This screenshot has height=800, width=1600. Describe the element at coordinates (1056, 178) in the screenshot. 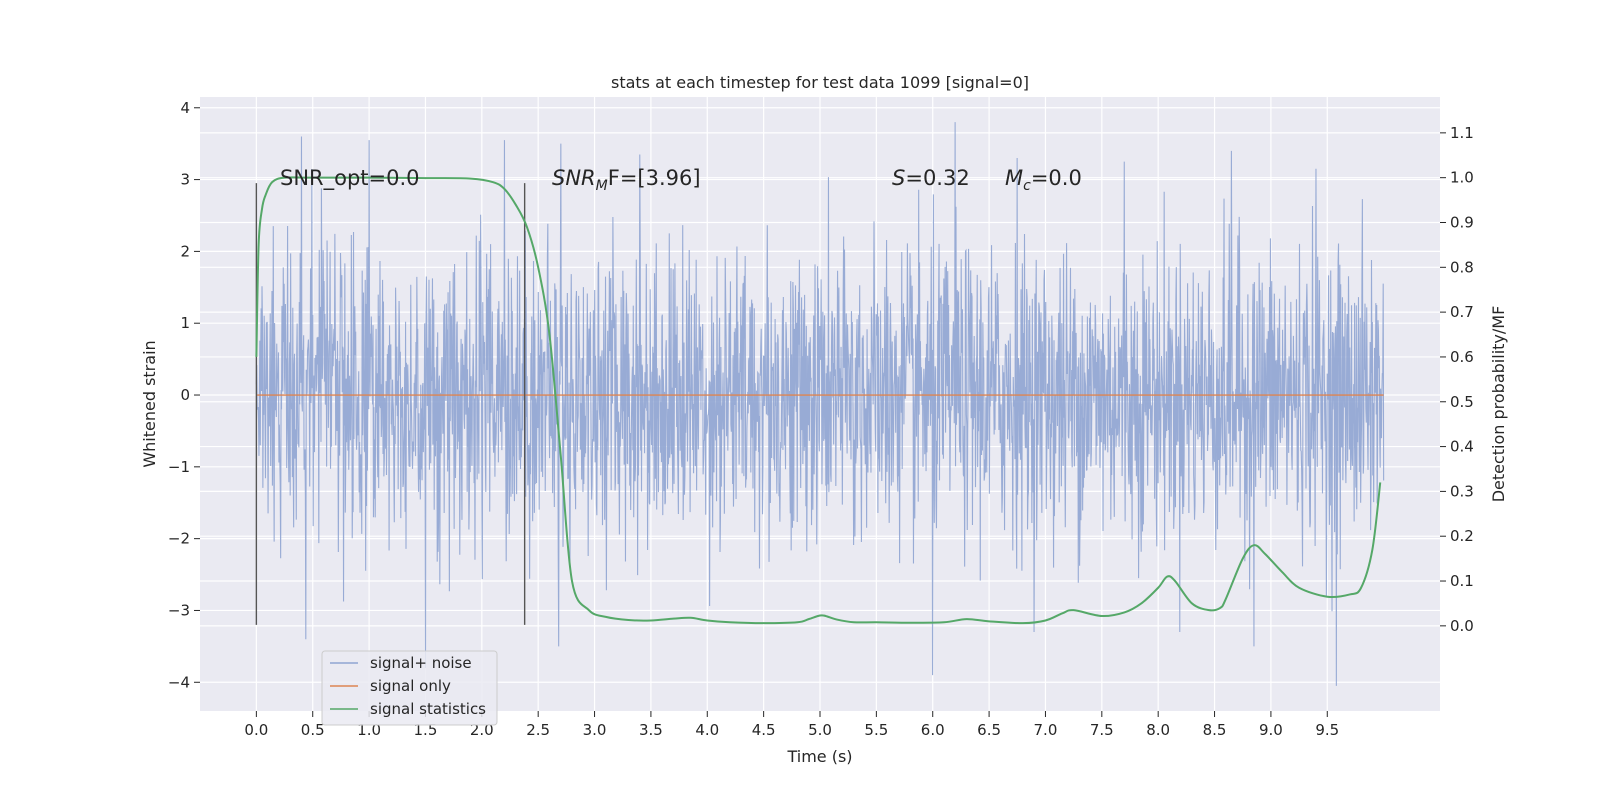

I see `annotation-mc-val: =0.0` at that location.